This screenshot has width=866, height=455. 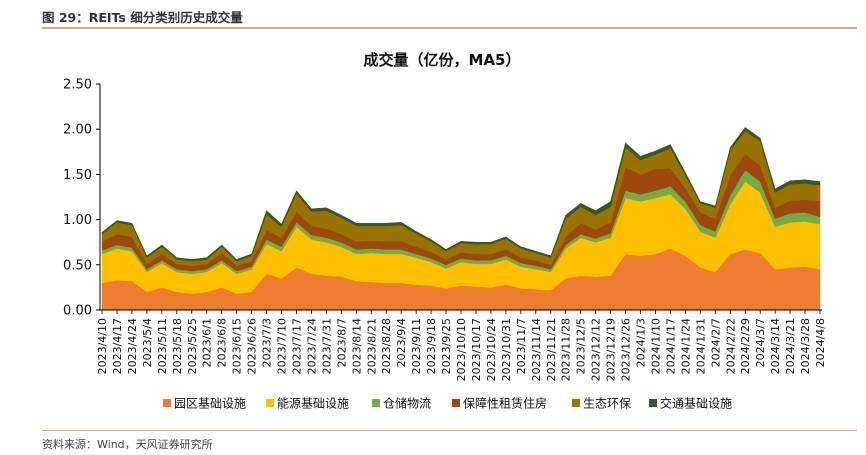 I want to click on x-tick-label: 2023/12/12, so click(x=596, y=349).